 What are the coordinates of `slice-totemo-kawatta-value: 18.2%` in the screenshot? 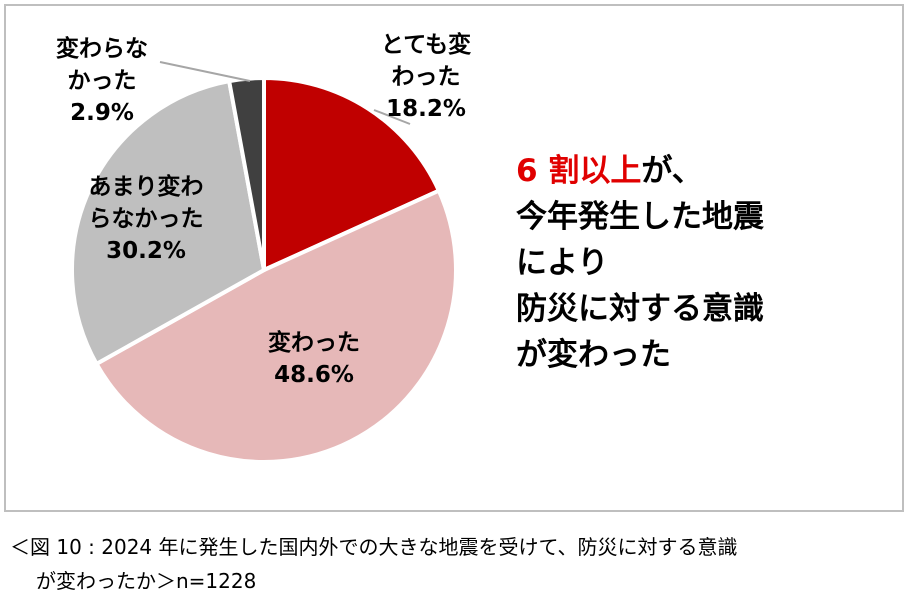 It's located at (426, 109).